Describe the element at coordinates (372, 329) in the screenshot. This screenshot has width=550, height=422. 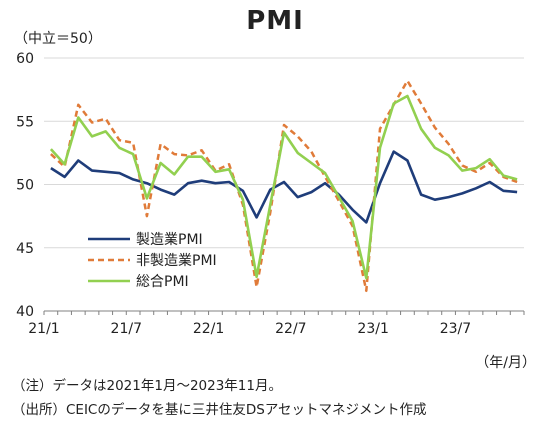
I see `x-tick-label-23-1: 23/1` at that location.